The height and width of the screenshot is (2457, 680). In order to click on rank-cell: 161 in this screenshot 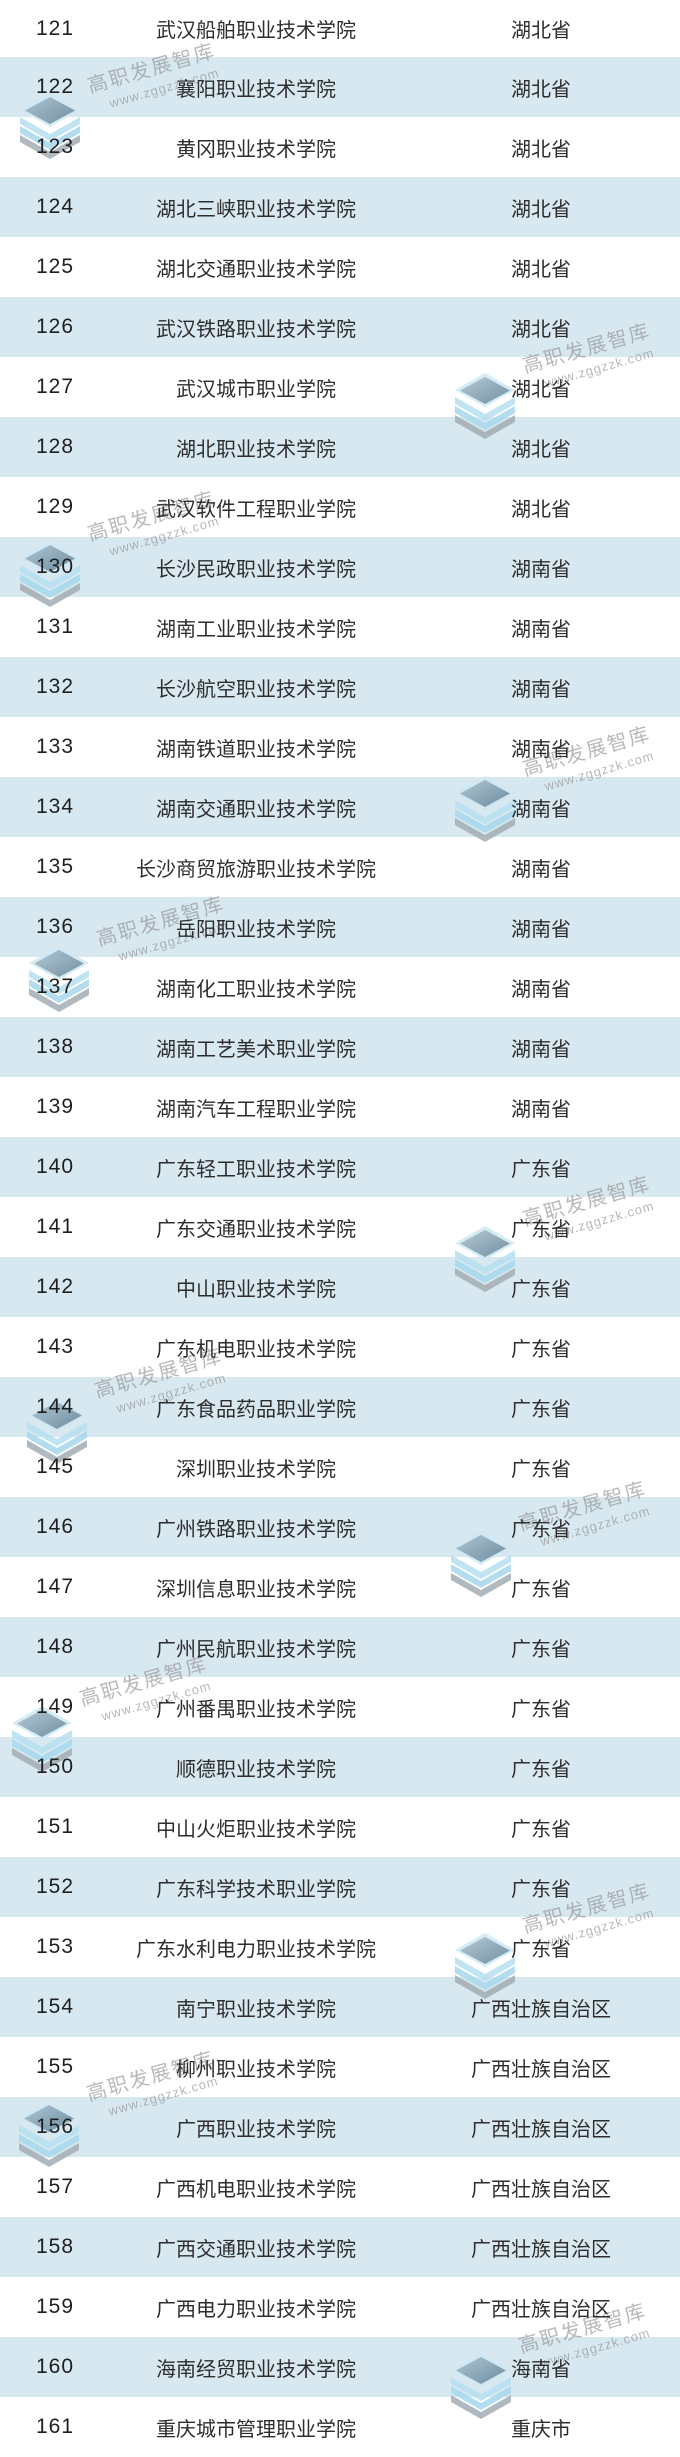, I will do `click(55, 2426)`.